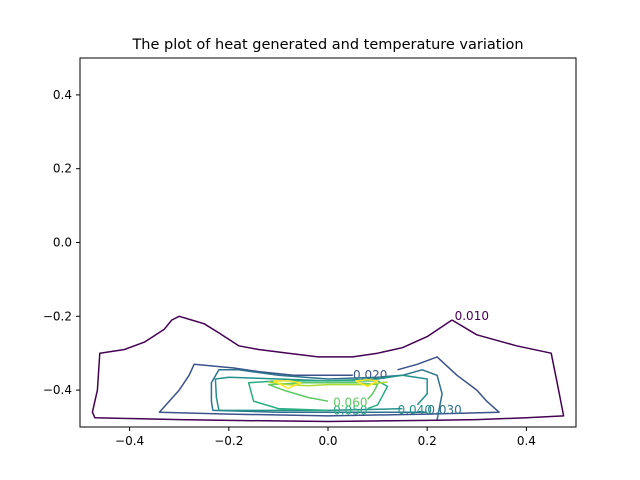  I want to click on x-tick-label: 0.2, so click(427, 441).